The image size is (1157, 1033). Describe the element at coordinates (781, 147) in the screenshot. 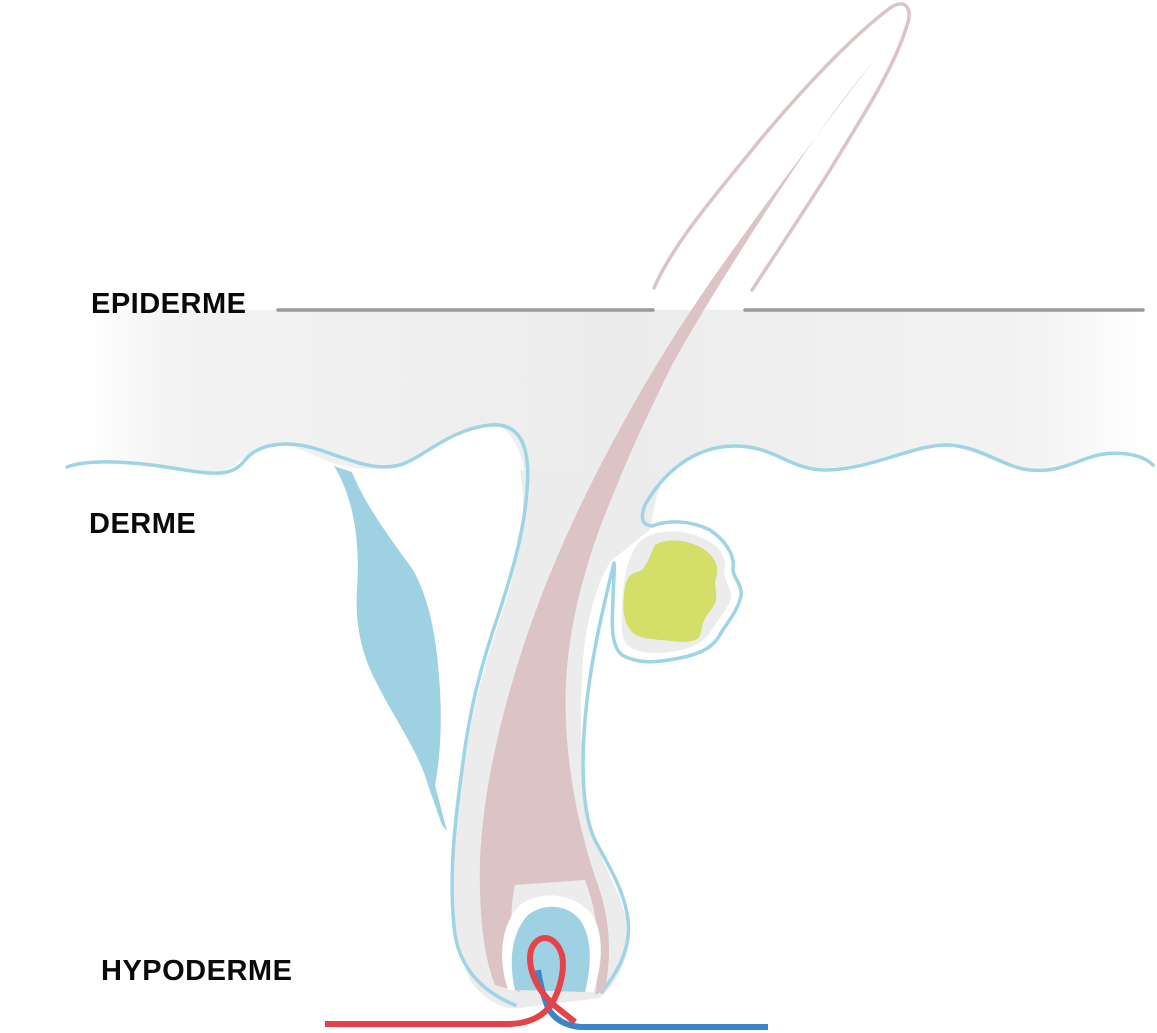

I see `hair-shaft-outline` at that location.